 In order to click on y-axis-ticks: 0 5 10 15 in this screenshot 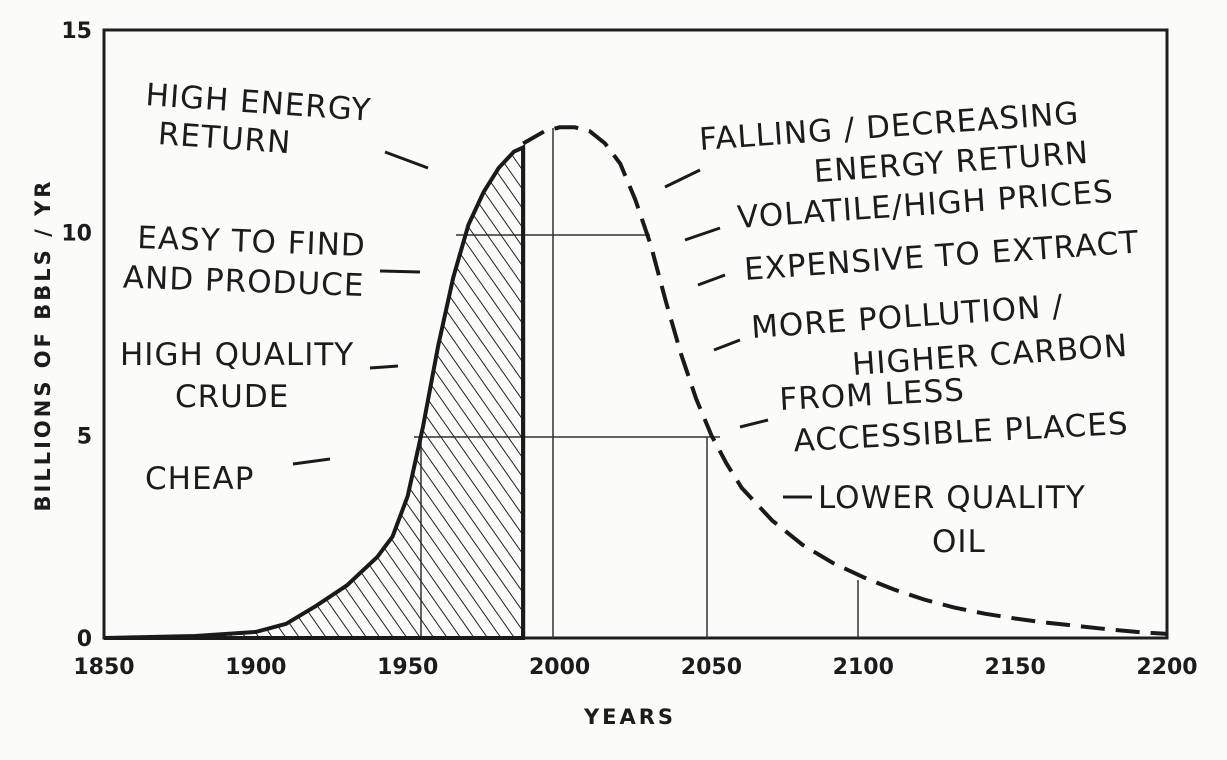, I will do `click(76, 335)`.